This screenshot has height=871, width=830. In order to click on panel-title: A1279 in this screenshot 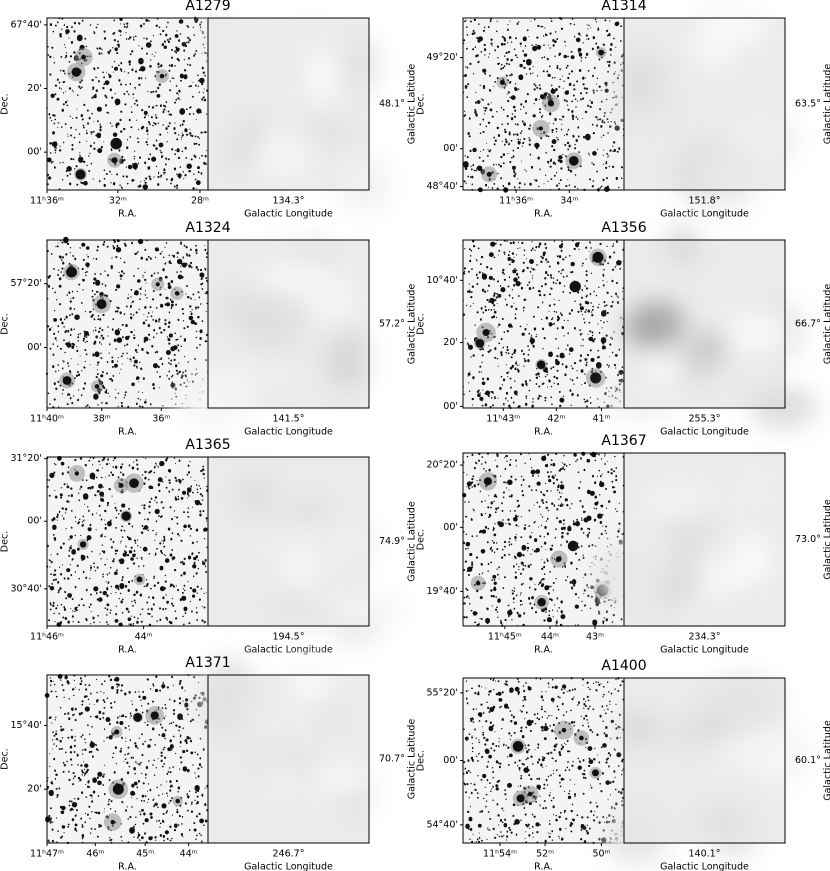, I will do `click(207, 7)`.